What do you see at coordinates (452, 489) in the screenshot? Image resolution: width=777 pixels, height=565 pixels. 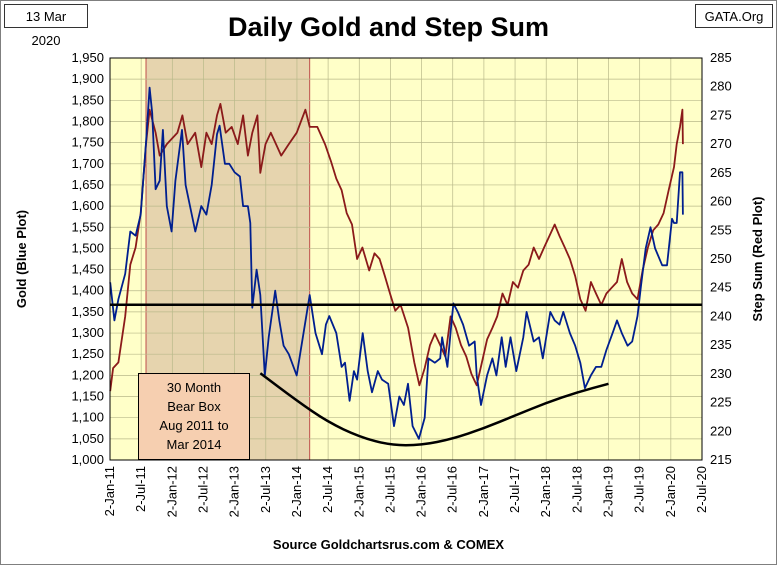 I see `x-tick-label: 2-Jul-16` at bounding box center [452, 489].